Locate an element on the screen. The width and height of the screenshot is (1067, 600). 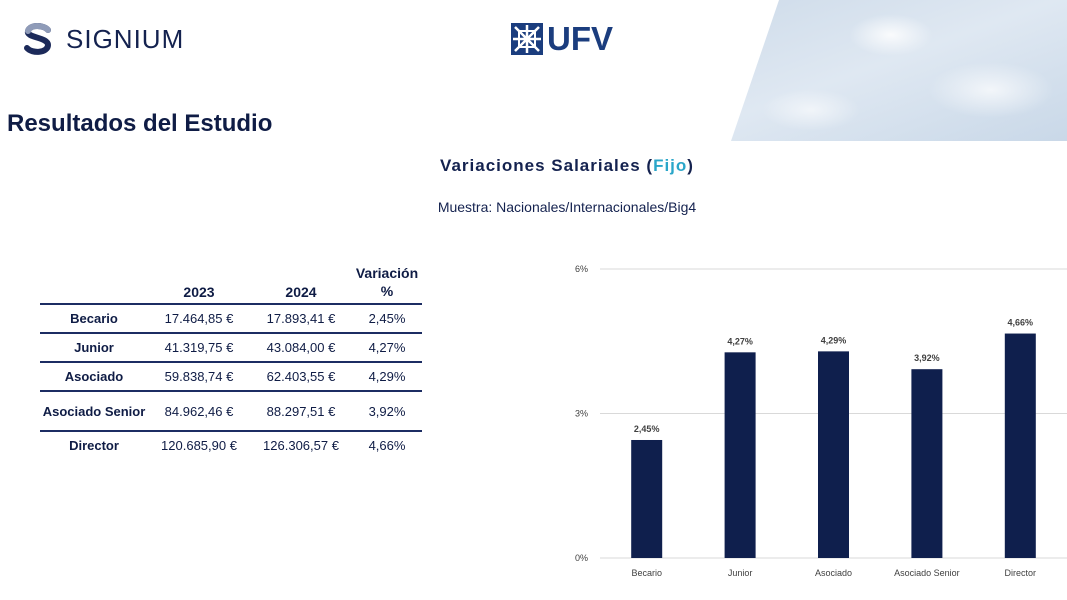
table-cell-variation: 4,66% is located at coordinates (387, 445).